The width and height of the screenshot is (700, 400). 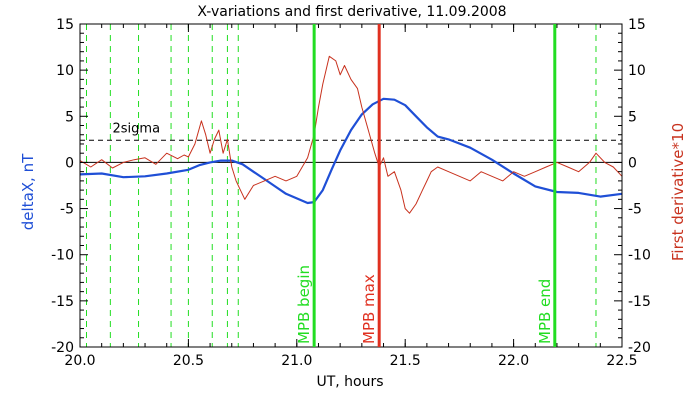 I want to click on y-tick-label-left: 15, so click(x=65, y=25).